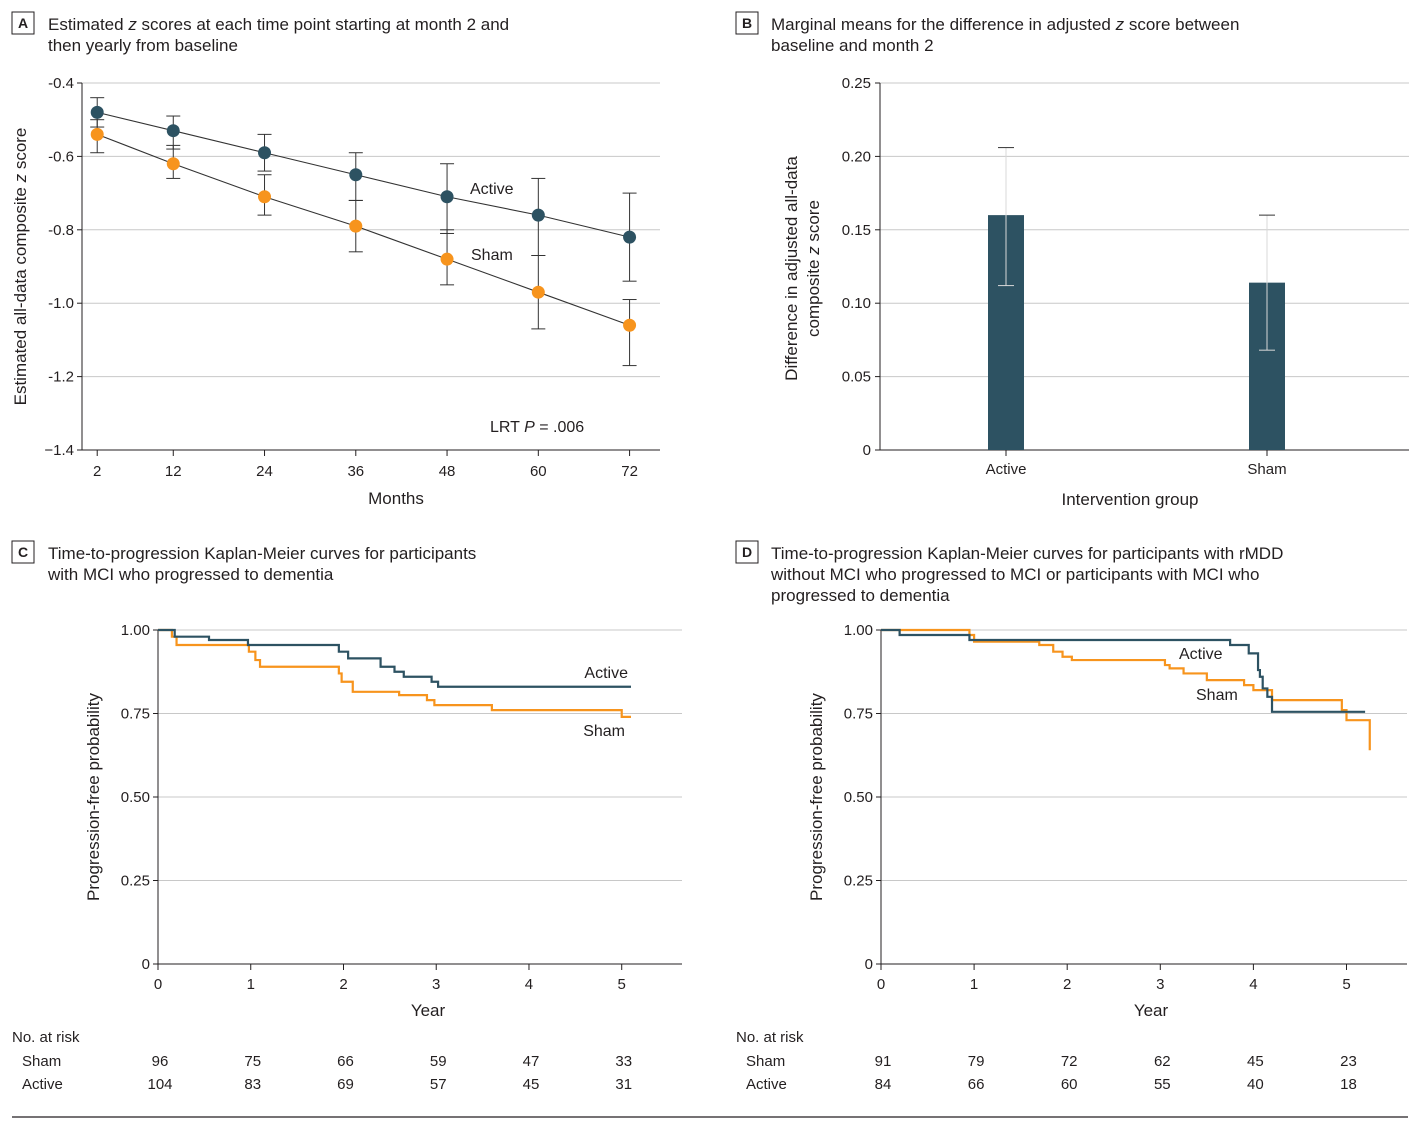 This screenshot has height=1128, width=1416. What do you see at coordinates (143, 45) in the screenshot?
I see `panel-title-A: then yearly from baseline` at bounding box center [143, 45].